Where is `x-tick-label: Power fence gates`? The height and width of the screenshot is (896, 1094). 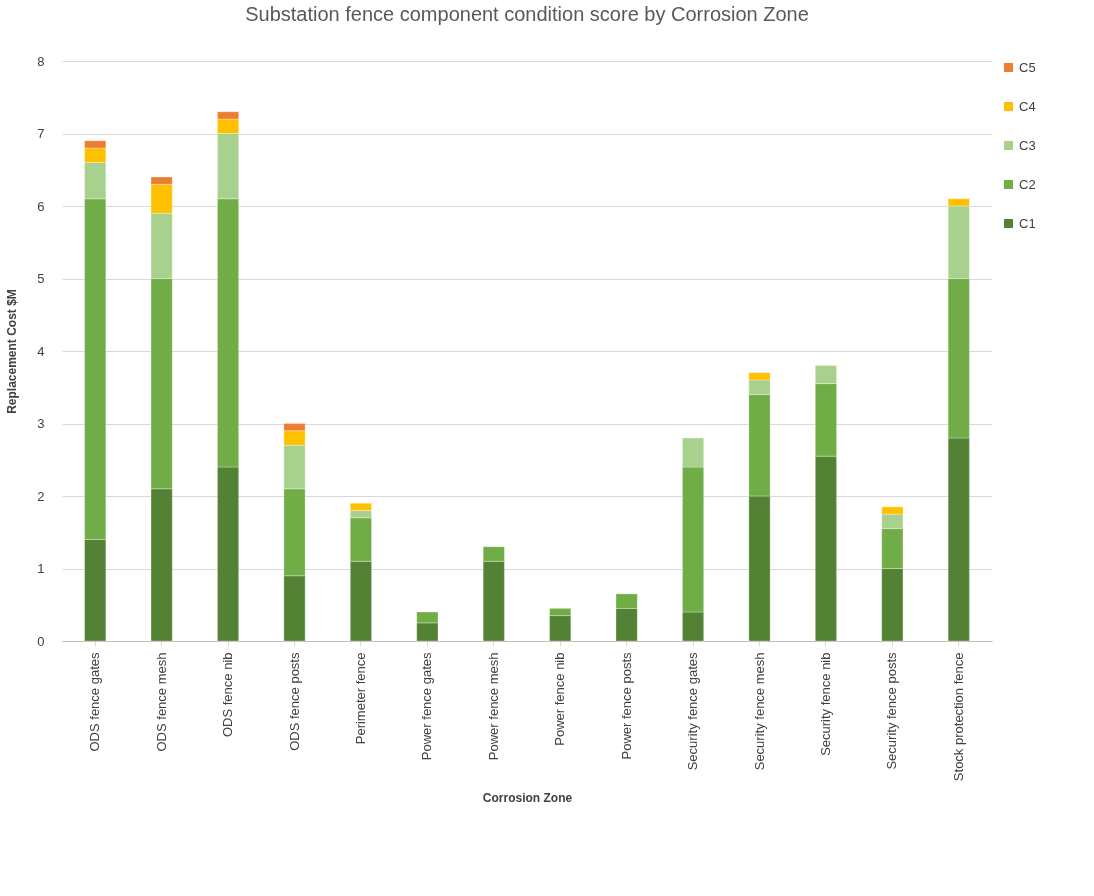
x-tick-label: Power fence gates is located at coordinates (427, 706).